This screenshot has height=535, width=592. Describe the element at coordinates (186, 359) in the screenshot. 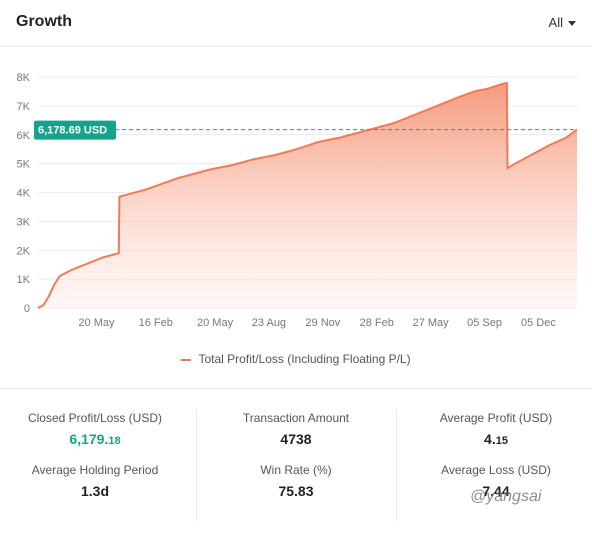

I see `legend-swatch` at that location.